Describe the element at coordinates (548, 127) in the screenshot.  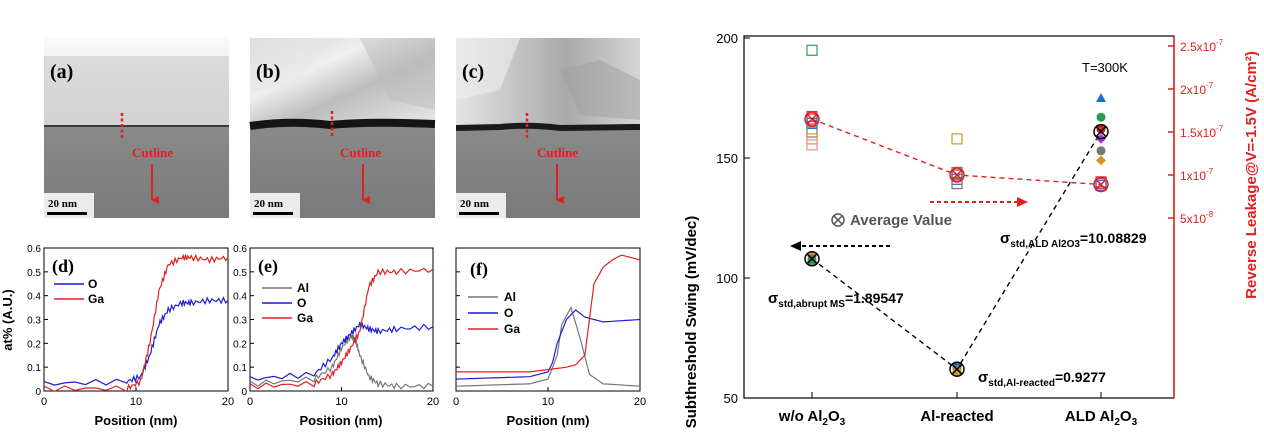
I see `tem-interface-c` at that location.